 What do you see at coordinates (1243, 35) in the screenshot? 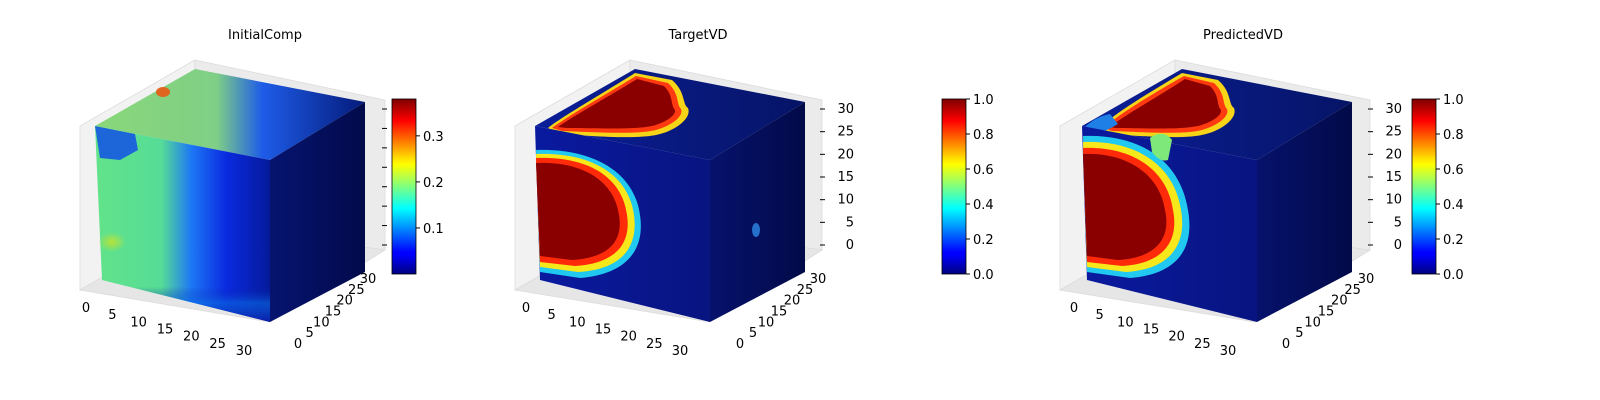
I see `panel-title: PredictedVD` at bounding box center [1243, 35].